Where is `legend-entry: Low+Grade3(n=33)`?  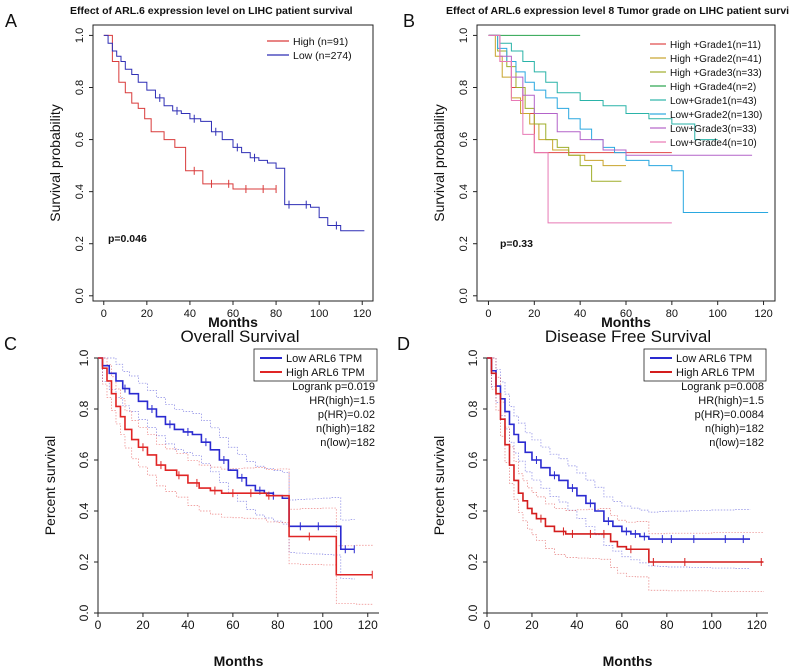
legend-entry: Low+Grade3(n=33) is located at coordinates (713, 129).